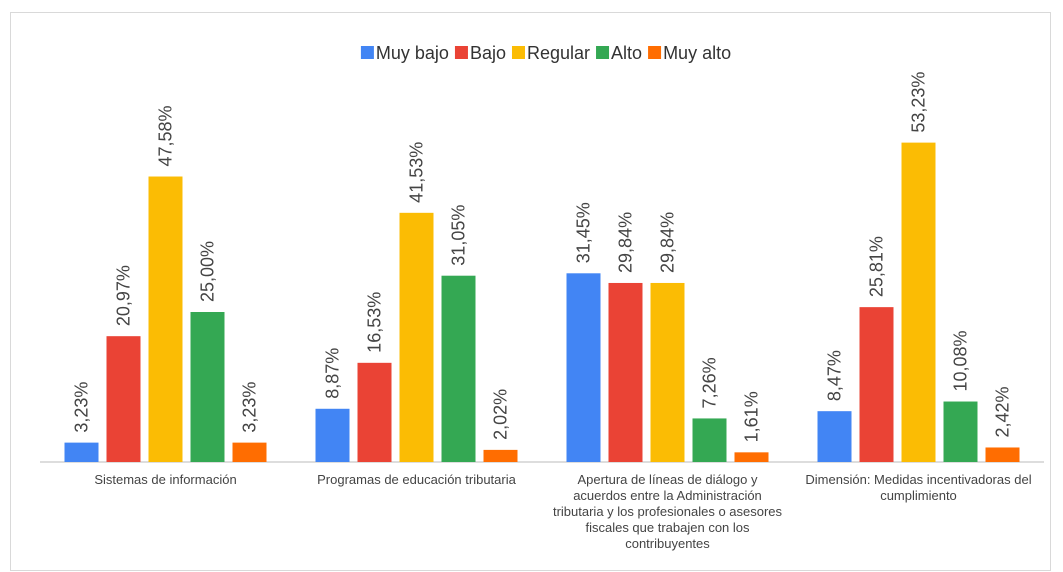  What do you see at coordinates (417, 172) in the screenshot?
I see `data-label: 41,53%` at bounding box center [417, 172].